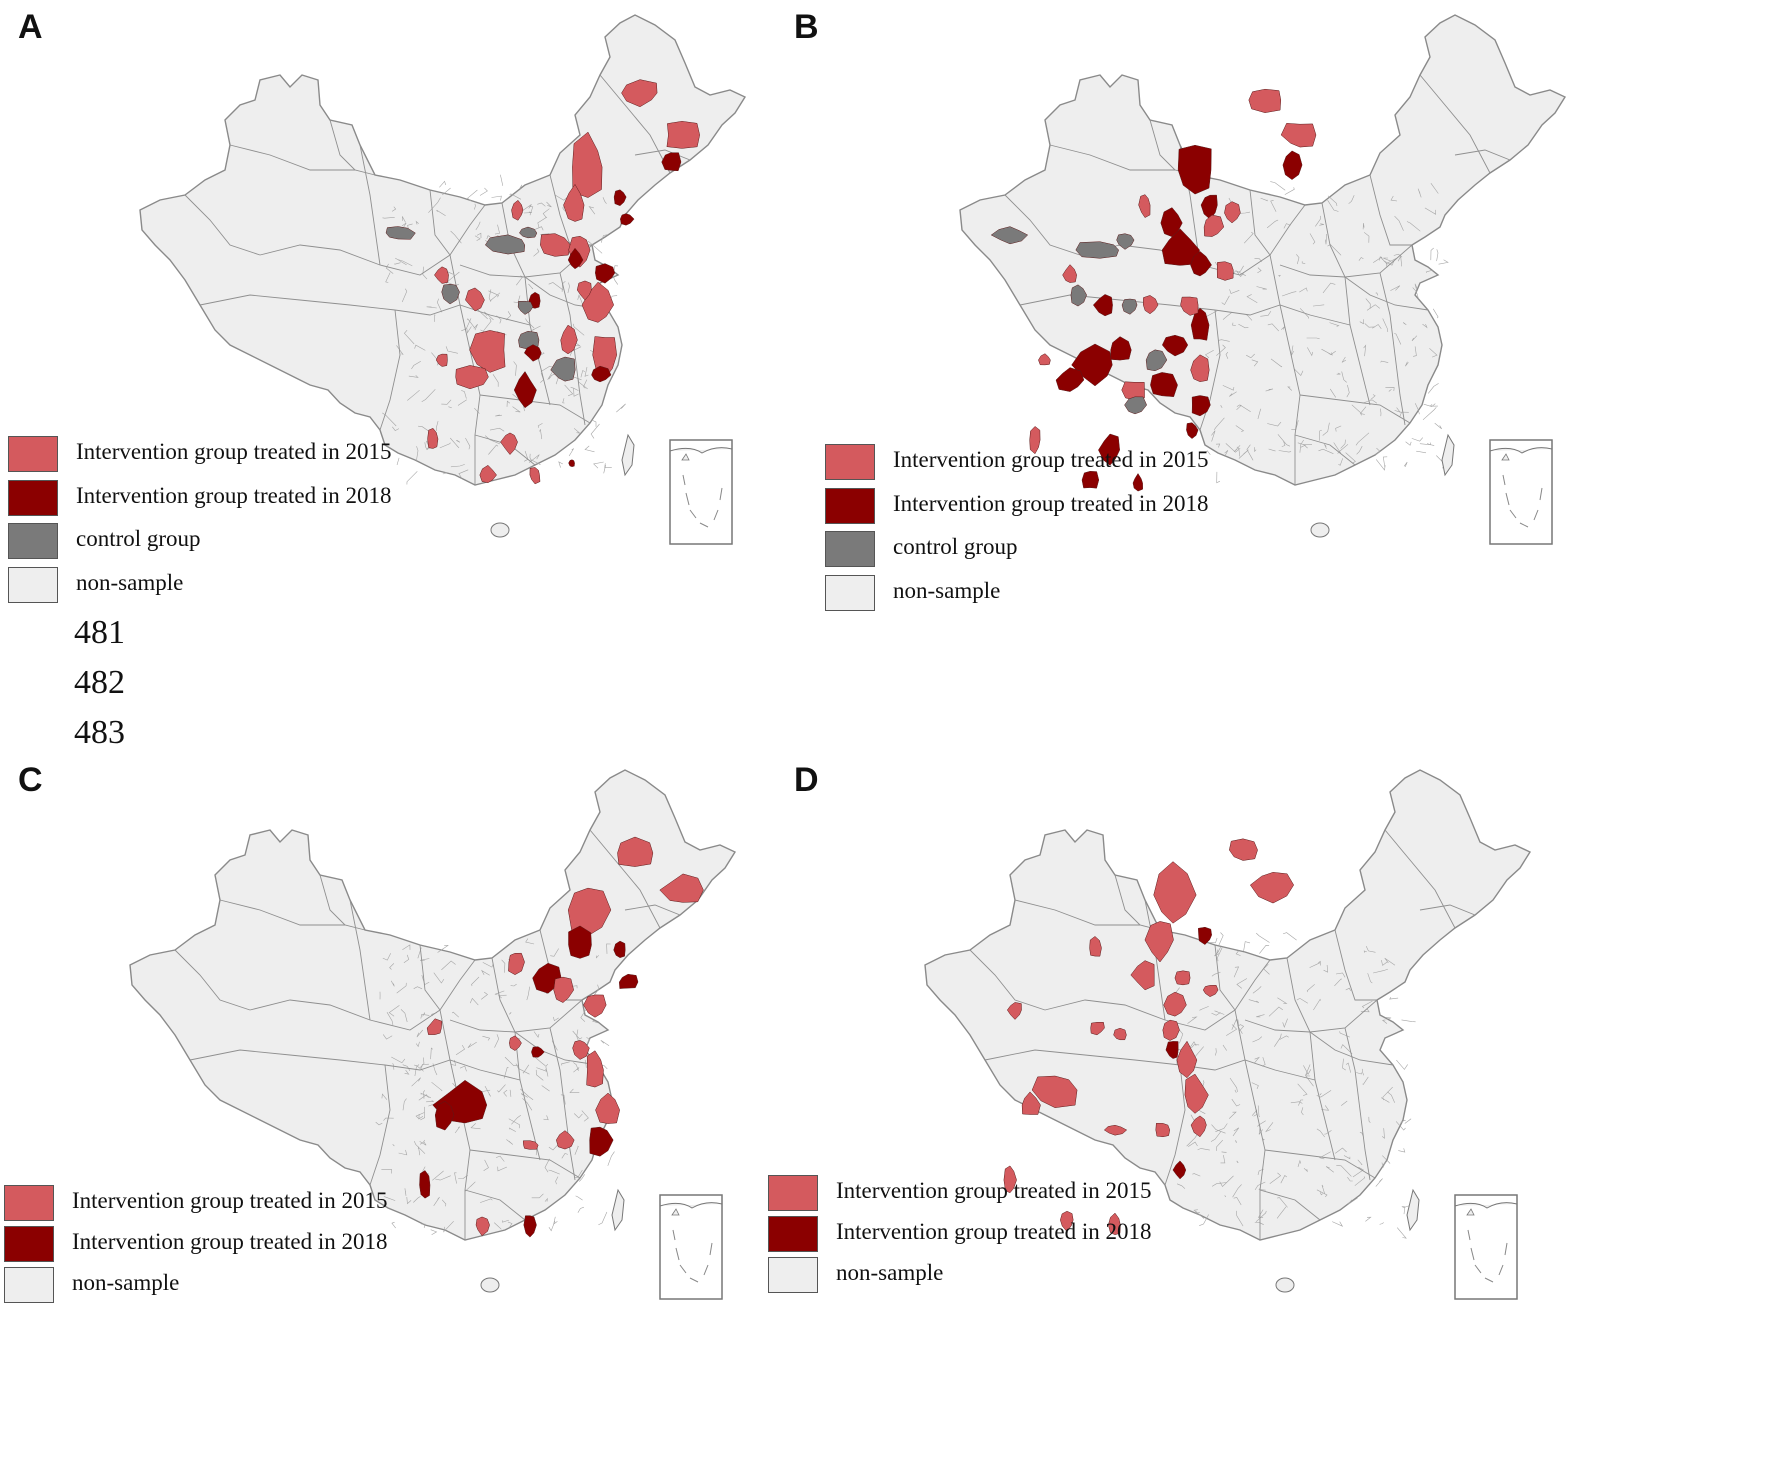 The image size is (1772, 1471). Describe the element at coordinates (806, 27) in the screenshot. I see `panel-letter: B` at that location.